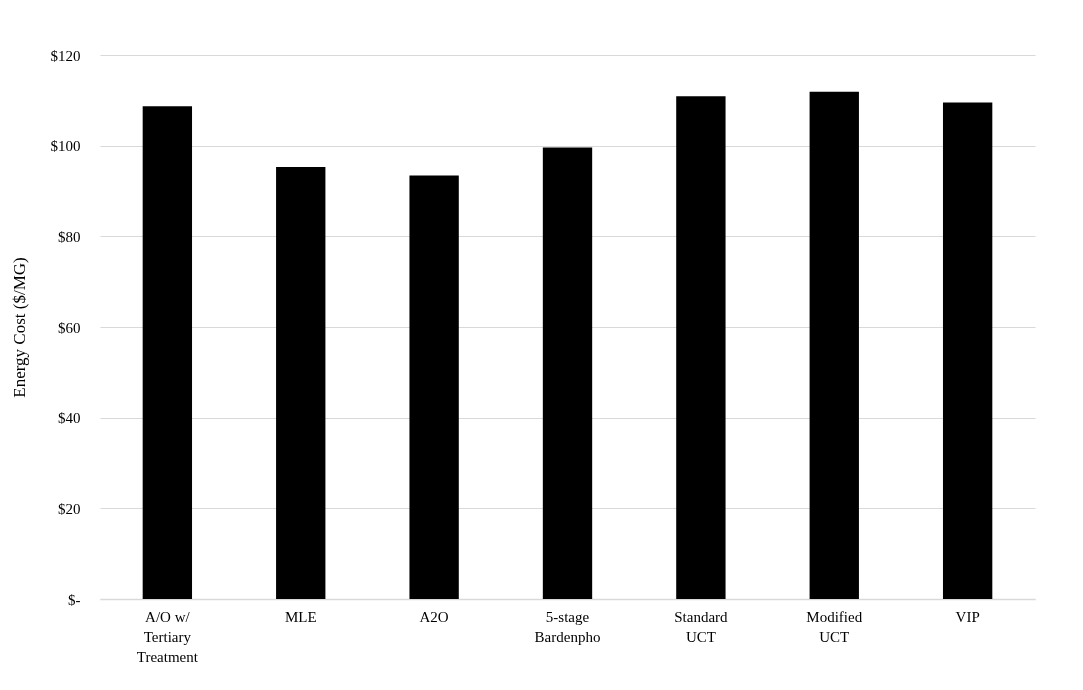  I want to click on y-tick-label: $40, so click(69, 418).